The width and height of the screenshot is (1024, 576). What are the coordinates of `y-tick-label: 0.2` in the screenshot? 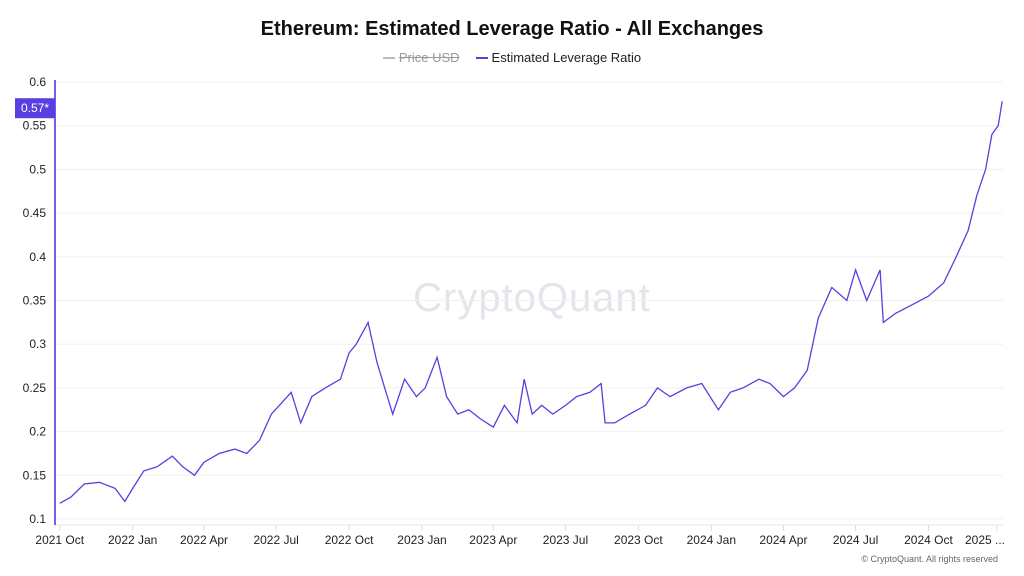 It's located at (37, 432).